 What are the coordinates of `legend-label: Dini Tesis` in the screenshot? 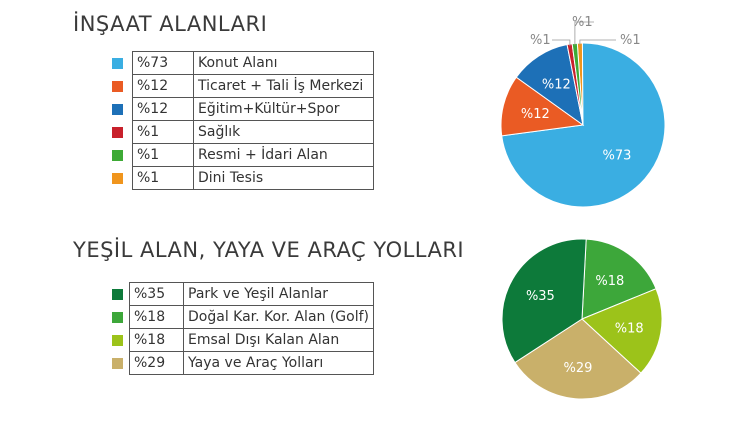 It's located at (283, 178).